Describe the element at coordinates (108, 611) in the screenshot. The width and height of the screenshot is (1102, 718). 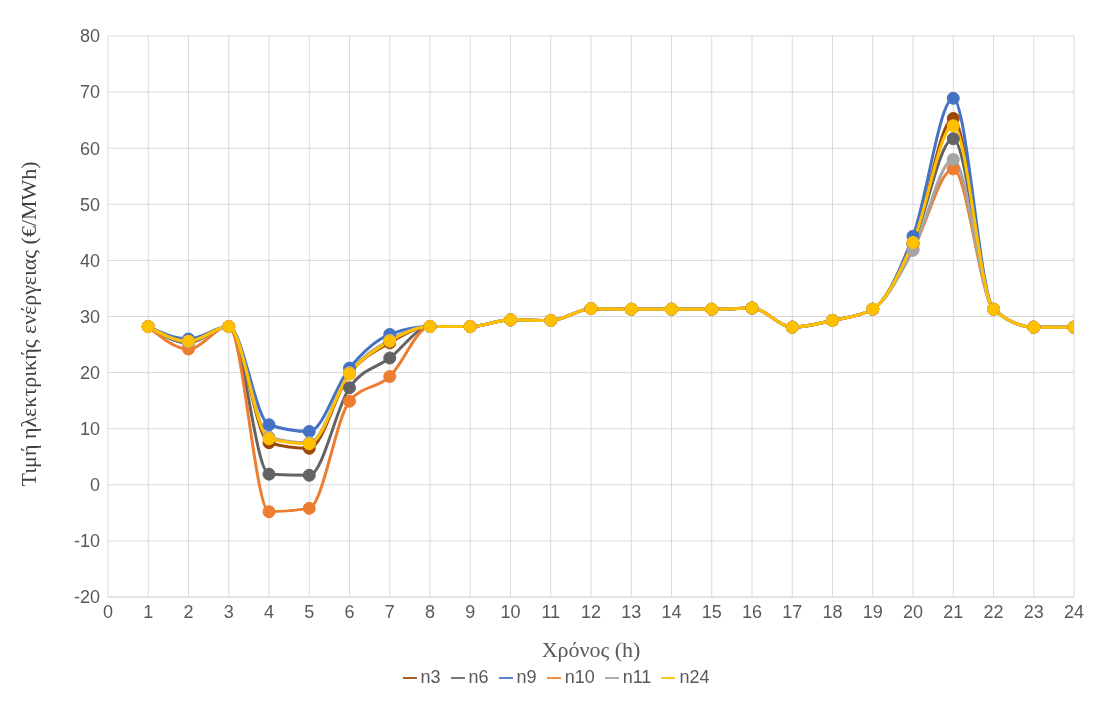
I see `x-tick-label: 0` at that location.